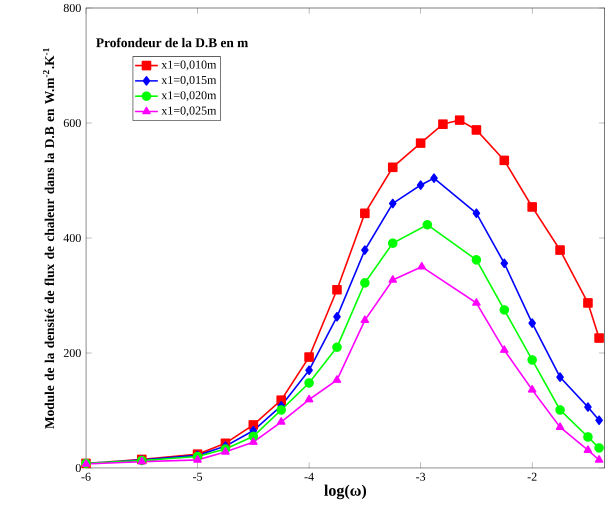 Image resolution: width=606 pixels, height=515 pixels. Describe the element at coordinates (421, 476) in the screenshot. I see `x-tick-label: -3` at that location.